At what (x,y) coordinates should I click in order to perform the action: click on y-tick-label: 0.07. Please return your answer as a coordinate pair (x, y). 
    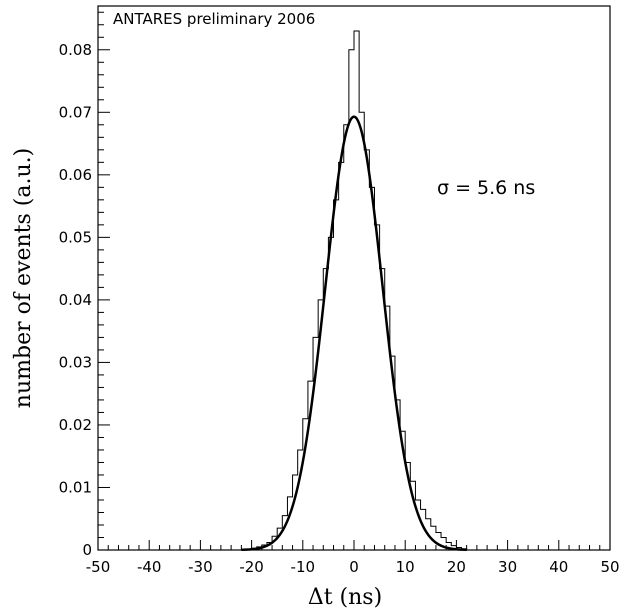
    Looking at the image, I should click on (75, 112).